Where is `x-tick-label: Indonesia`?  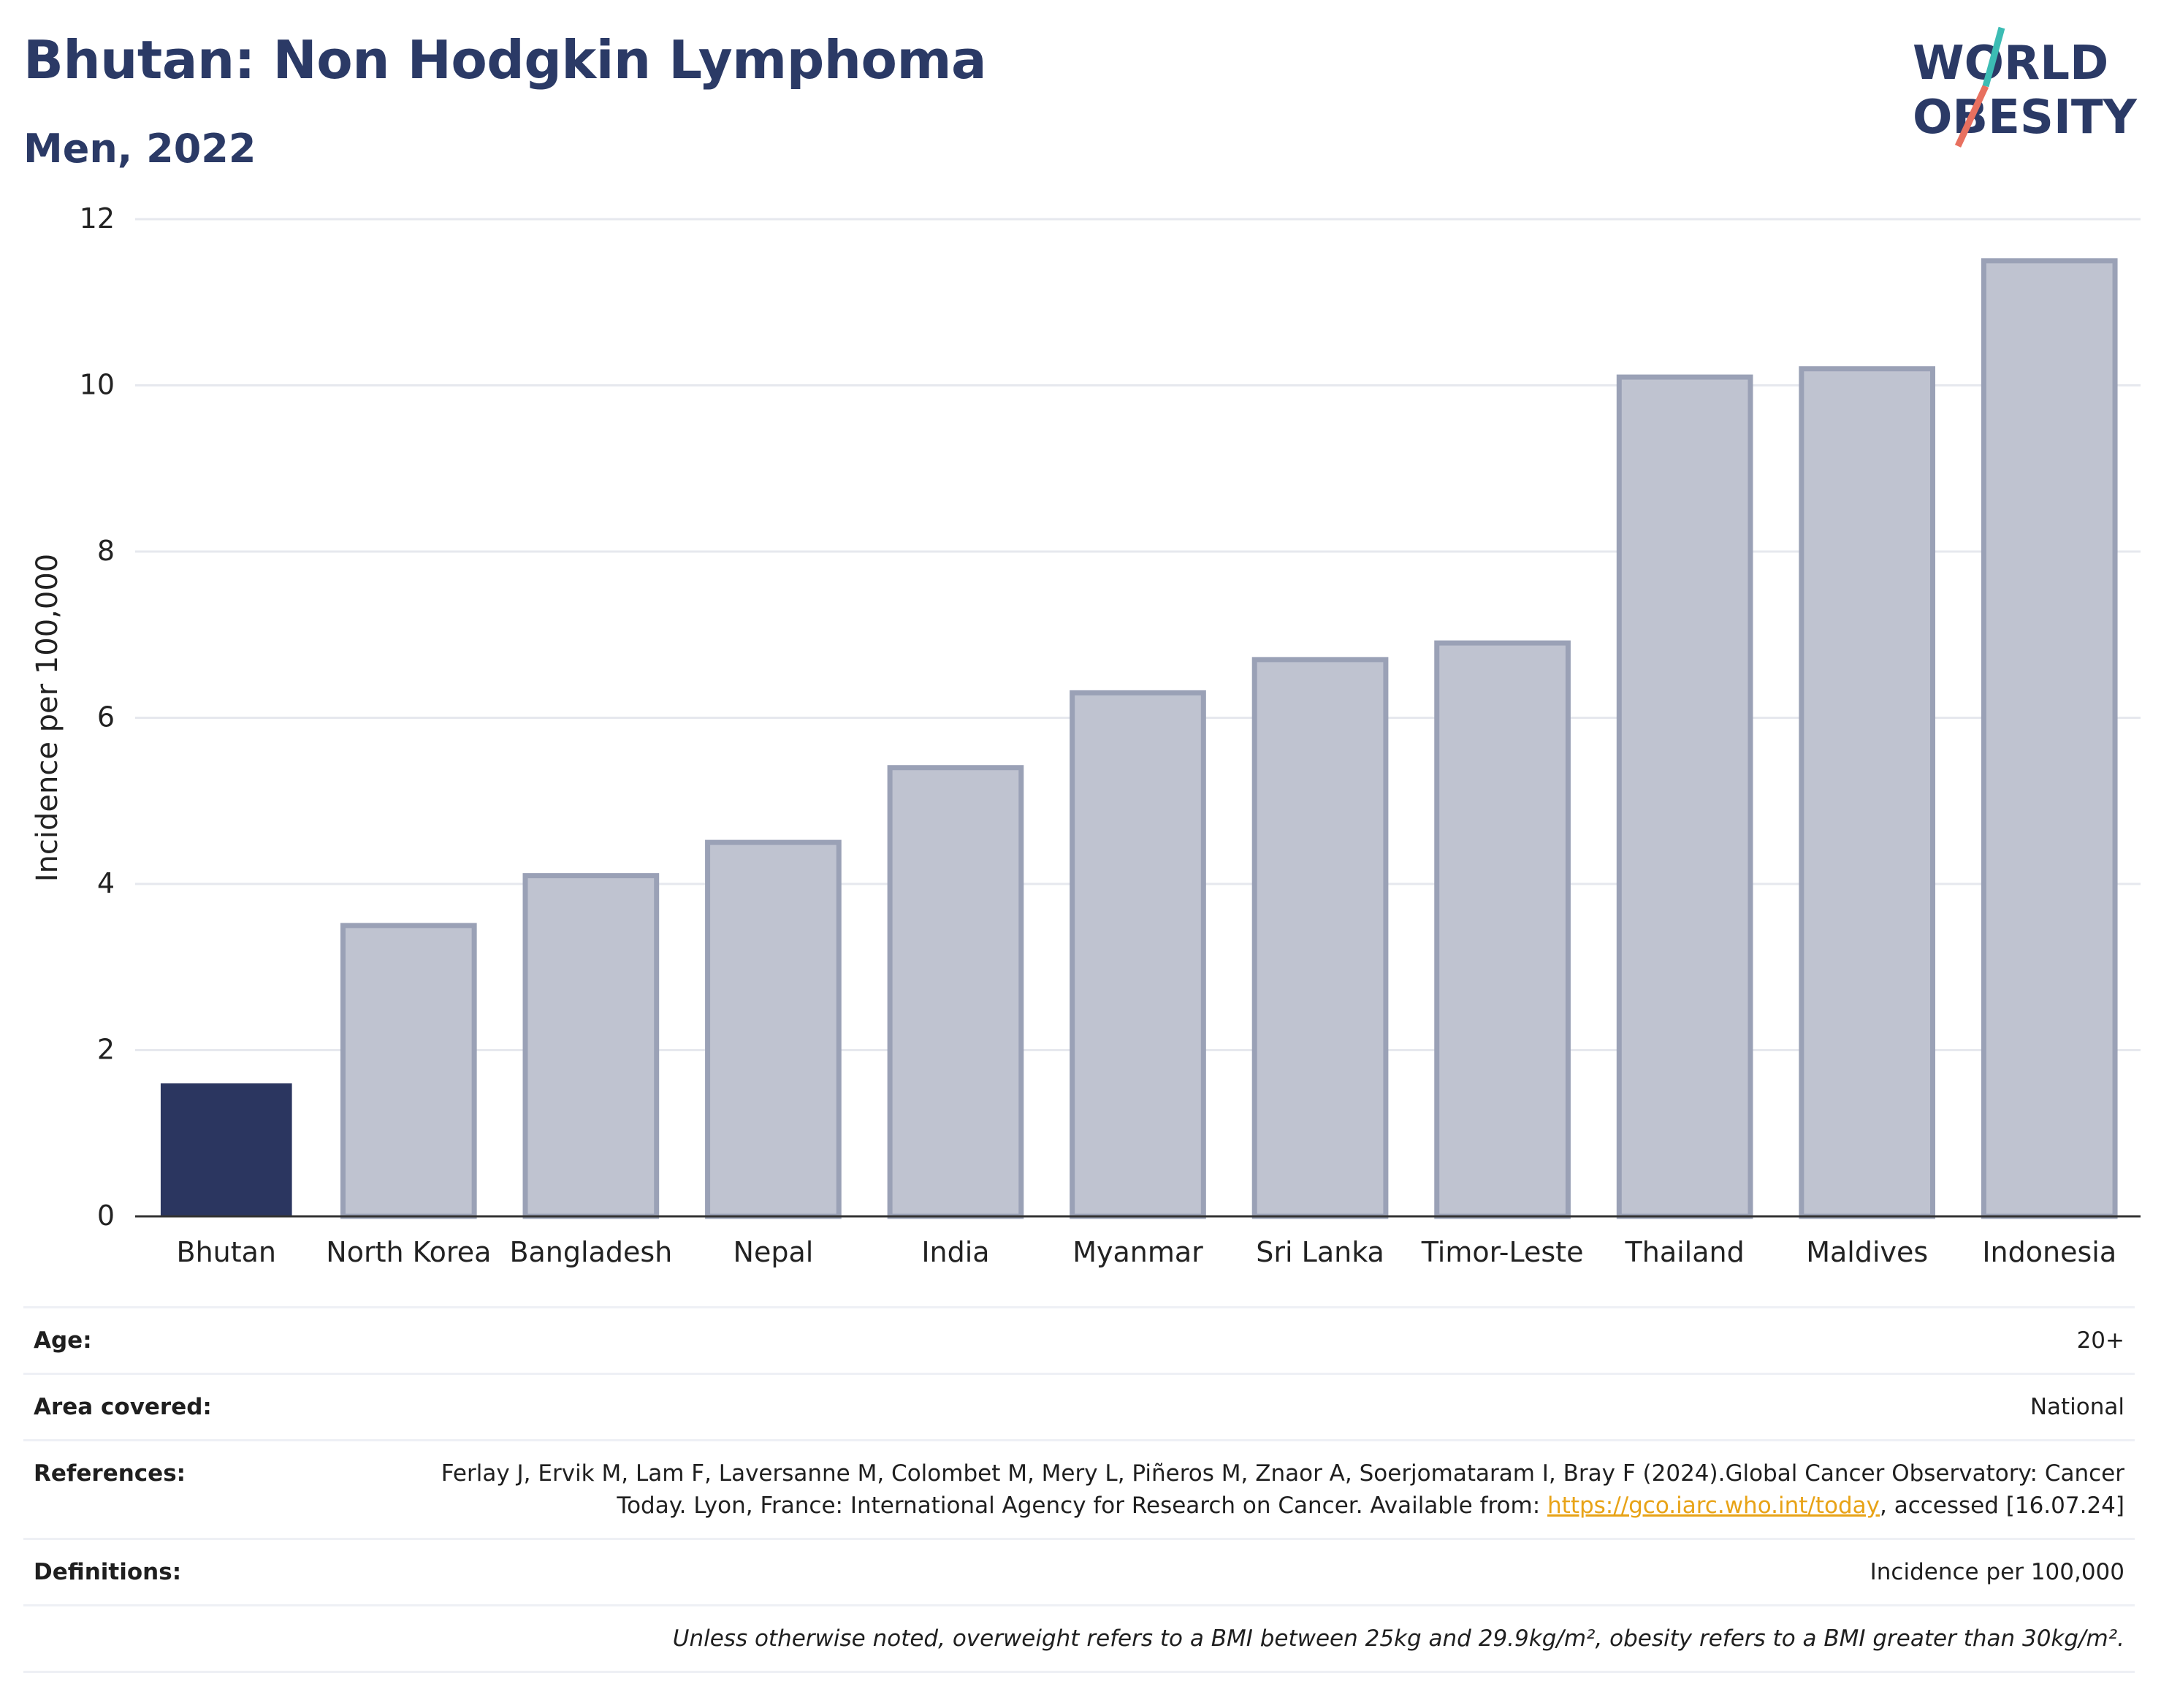 x-tick-label: Indonesia is located at coordinates (2049, 1252).